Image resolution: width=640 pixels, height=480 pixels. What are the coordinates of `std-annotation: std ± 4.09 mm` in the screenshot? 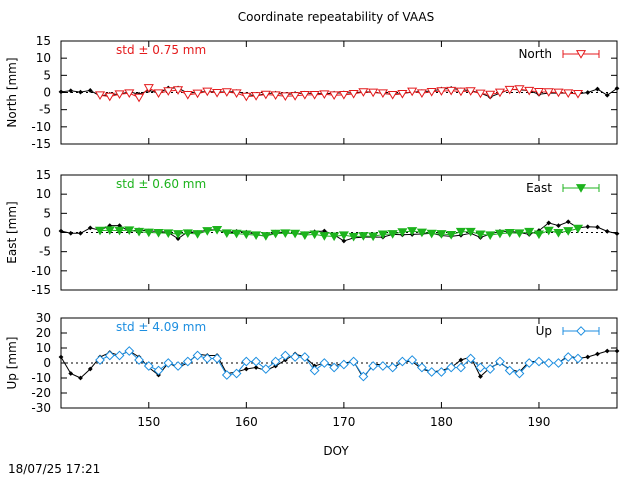 It's located at (161, 327).